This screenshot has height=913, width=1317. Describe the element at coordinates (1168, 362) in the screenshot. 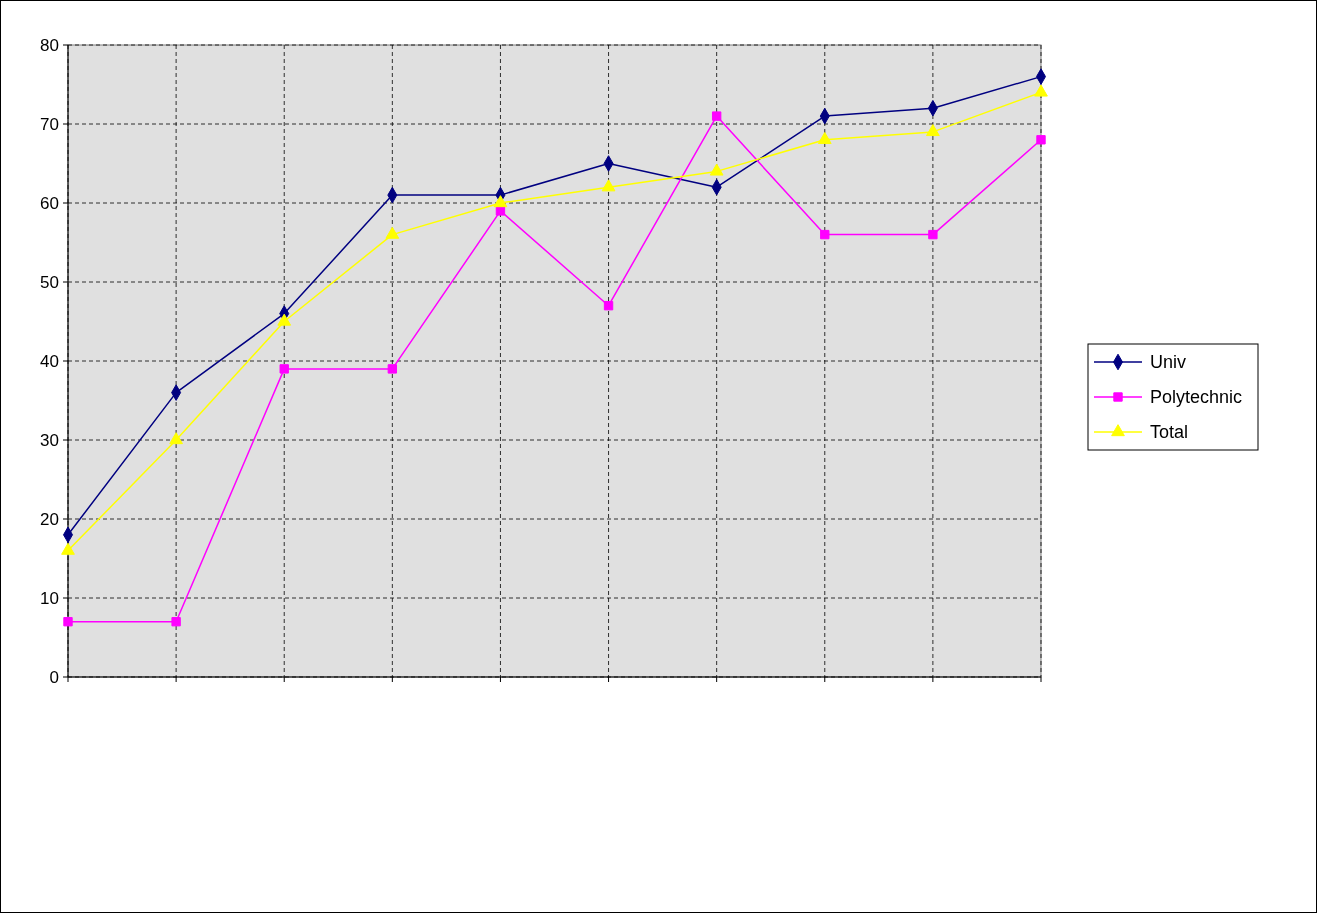

I see `legend-label: Univ` at that location.